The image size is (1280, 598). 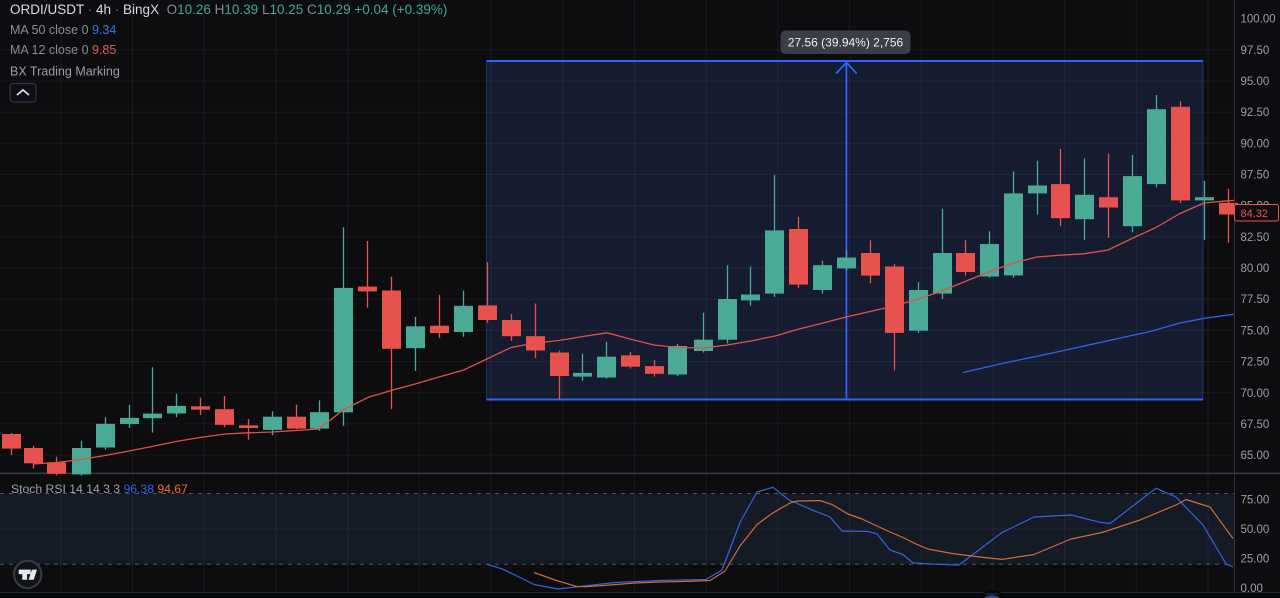 What do you see at coordinates (1255, 144) in the screenshot?
I see `svg-text: 90.00` at bounding box center [1255, 144].